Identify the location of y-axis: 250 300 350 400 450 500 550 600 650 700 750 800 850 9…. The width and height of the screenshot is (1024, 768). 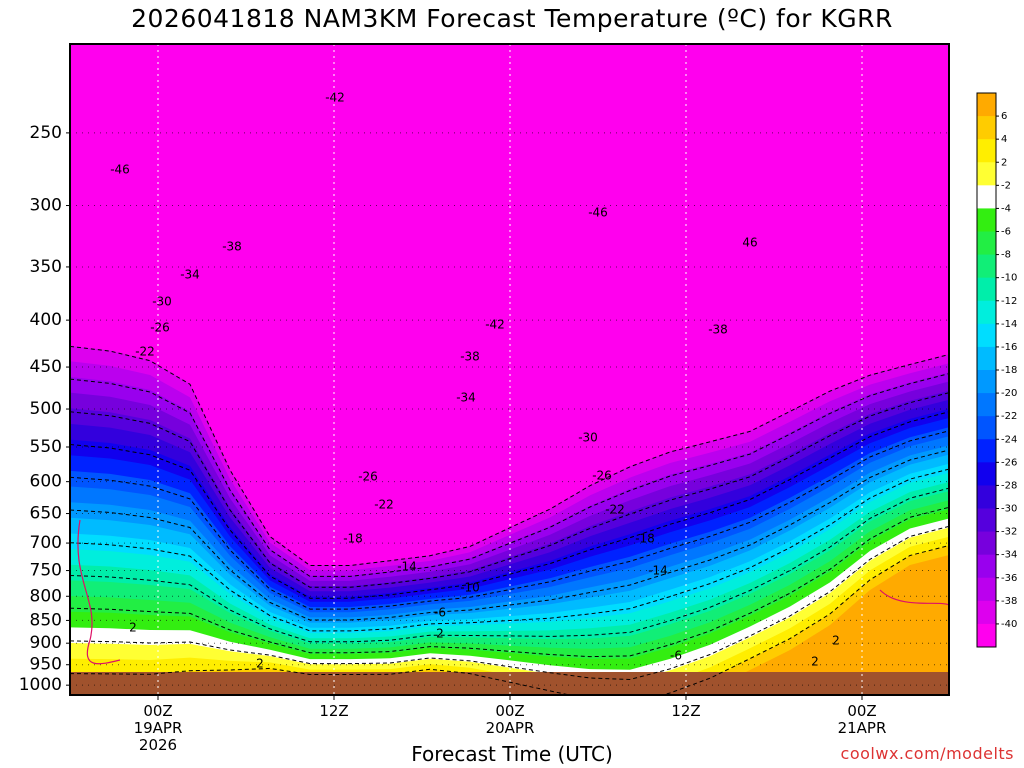
(44, 409).